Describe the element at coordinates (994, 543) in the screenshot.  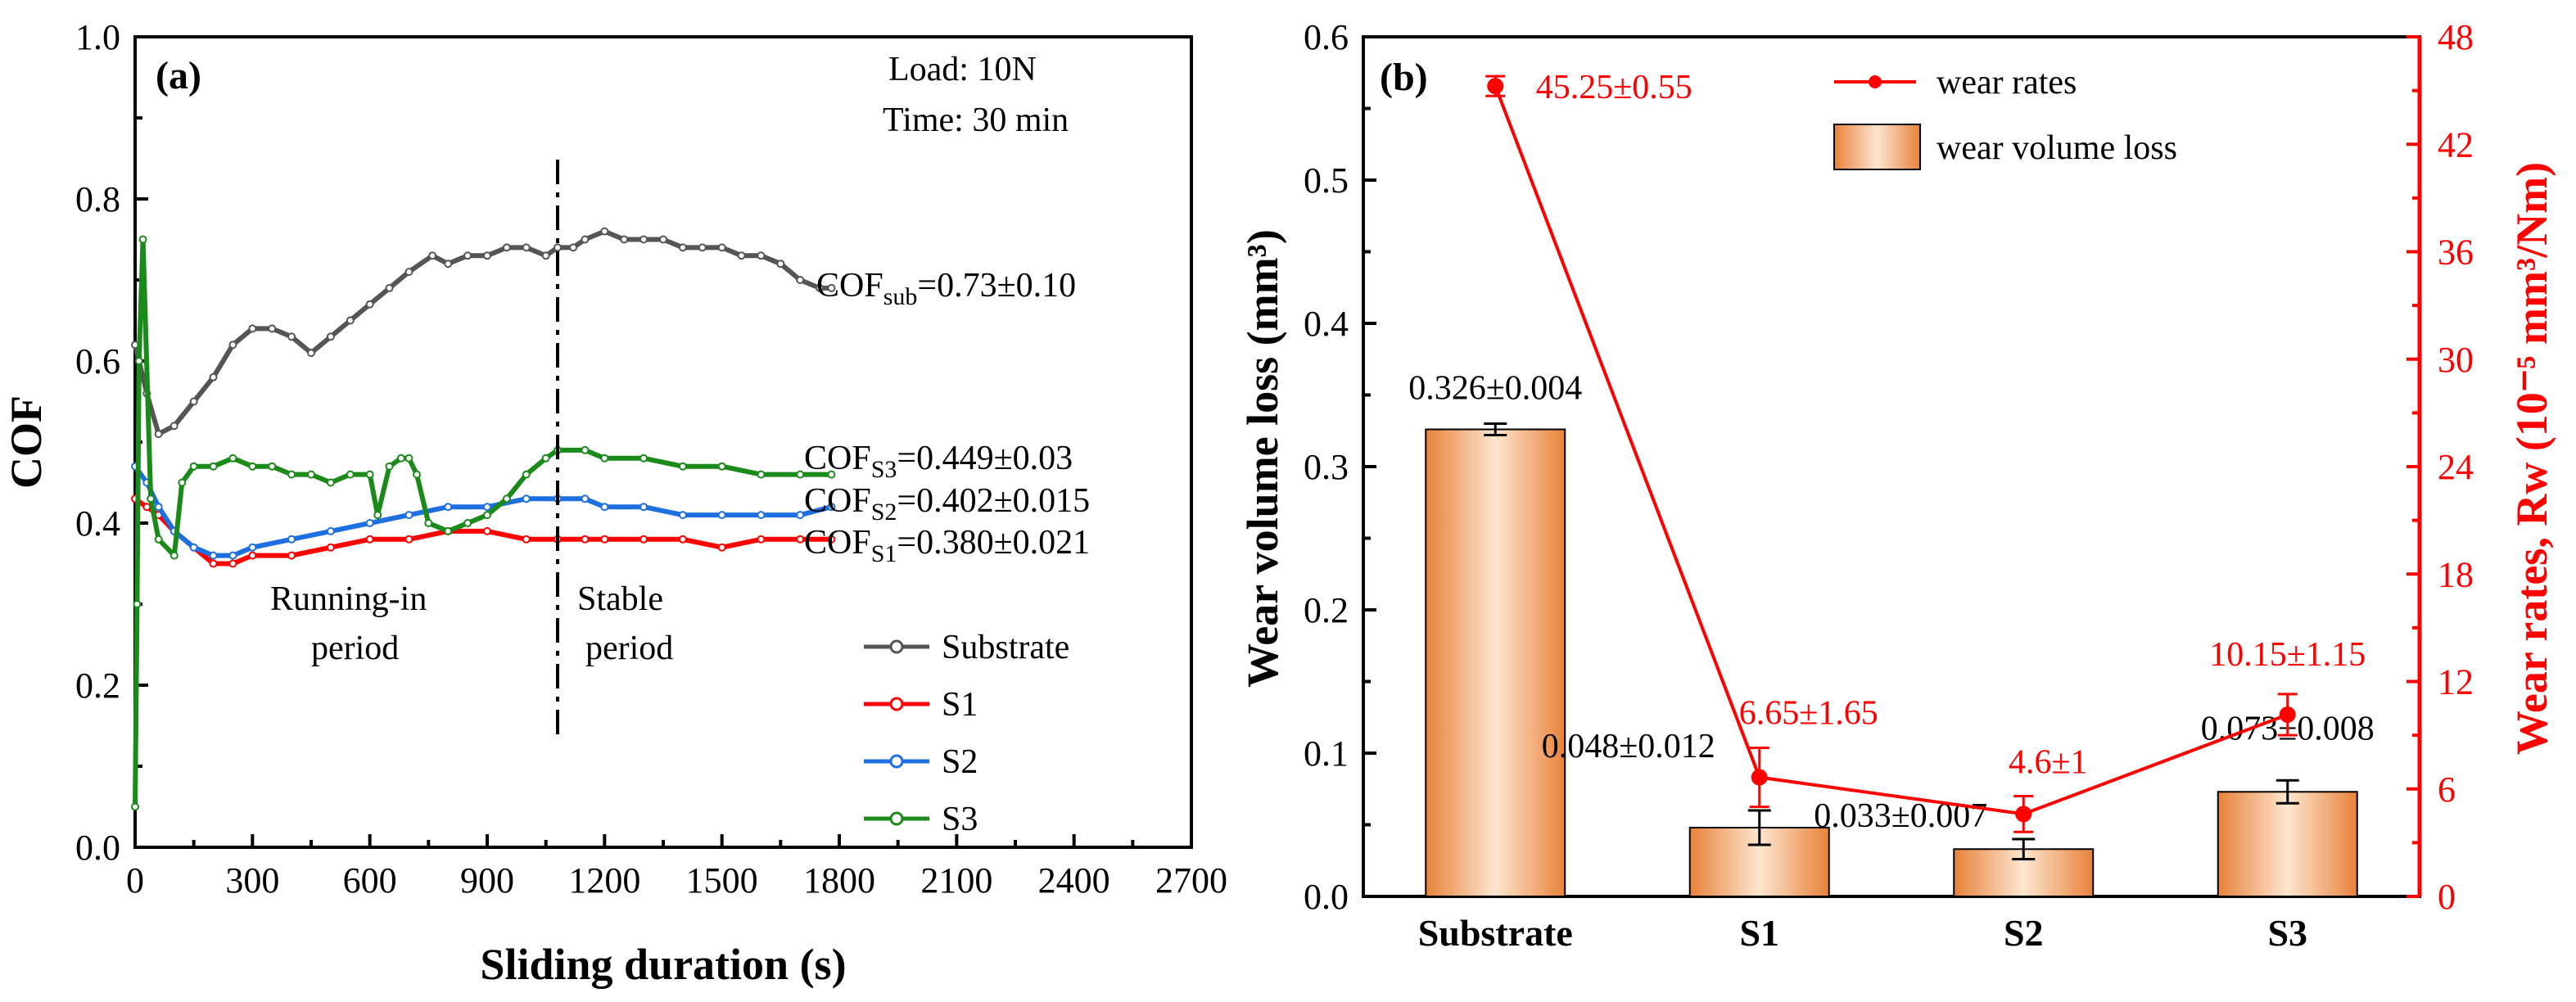
I see `cof-s1-value: =0.380±0.021` at that location.